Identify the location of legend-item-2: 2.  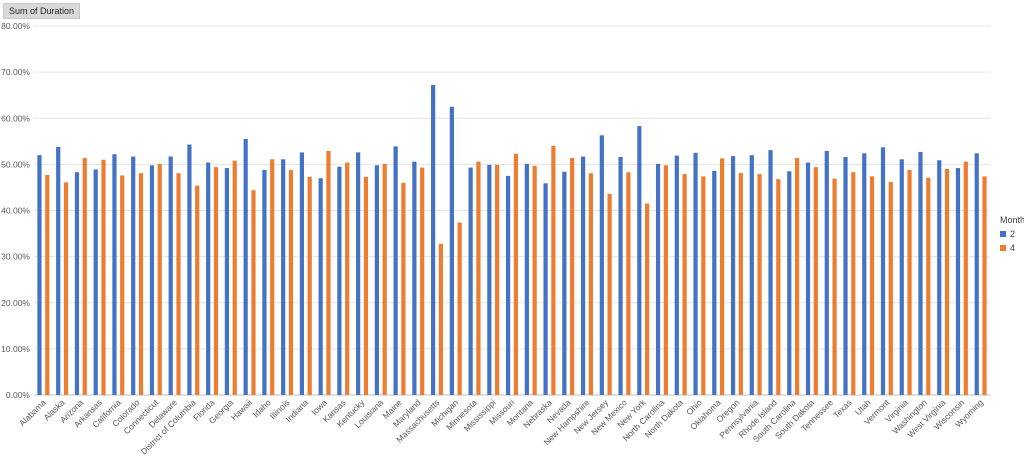
(1012, 234).